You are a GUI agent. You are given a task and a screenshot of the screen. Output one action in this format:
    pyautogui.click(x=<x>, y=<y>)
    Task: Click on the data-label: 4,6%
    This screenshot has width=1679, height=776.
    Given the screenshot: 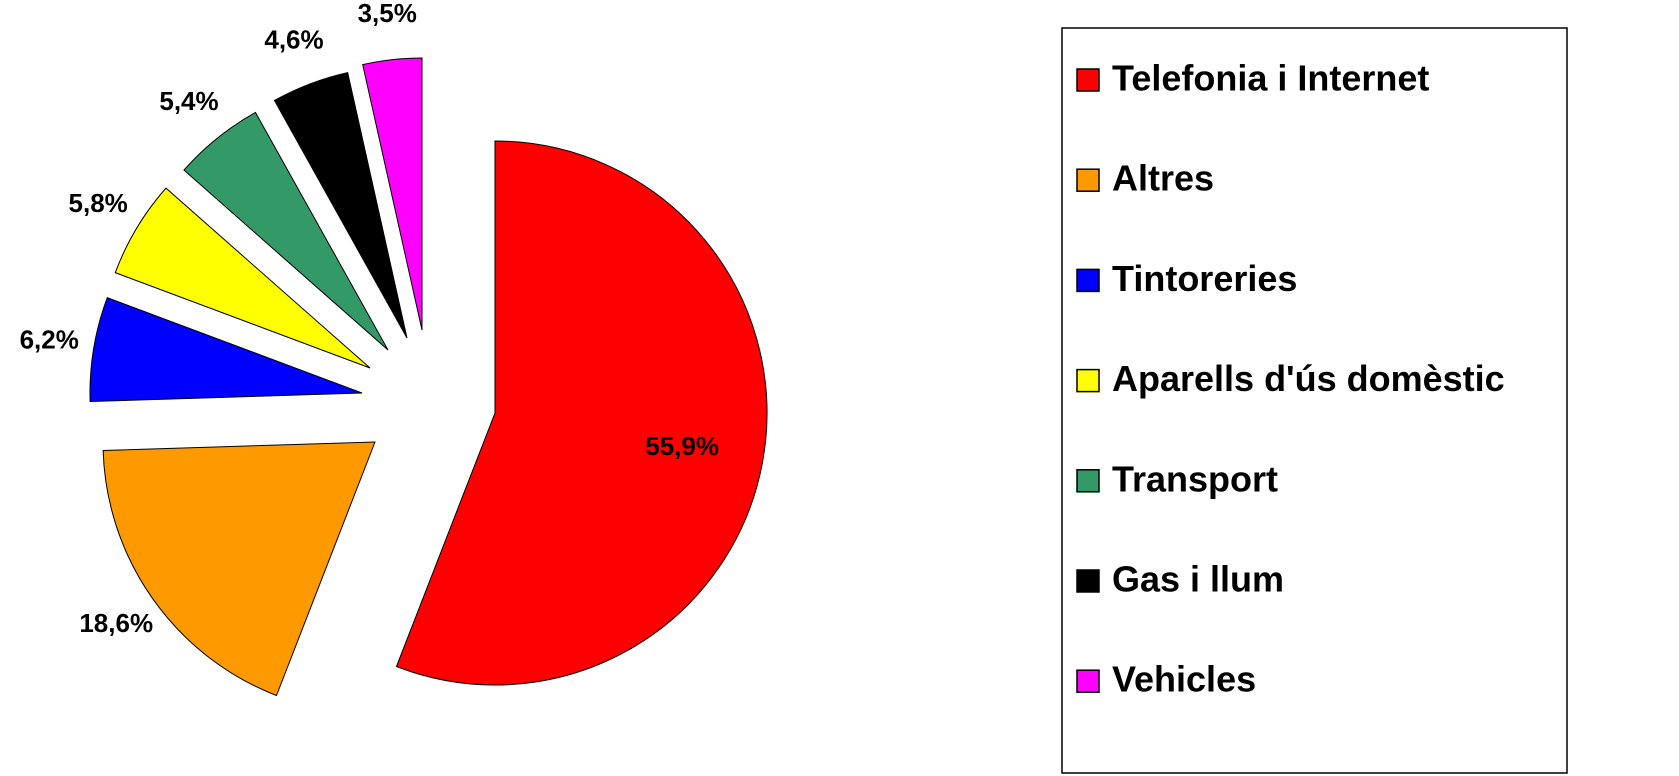 What is the action you would take?
    pyautogui.click(x=293, y=40)
    